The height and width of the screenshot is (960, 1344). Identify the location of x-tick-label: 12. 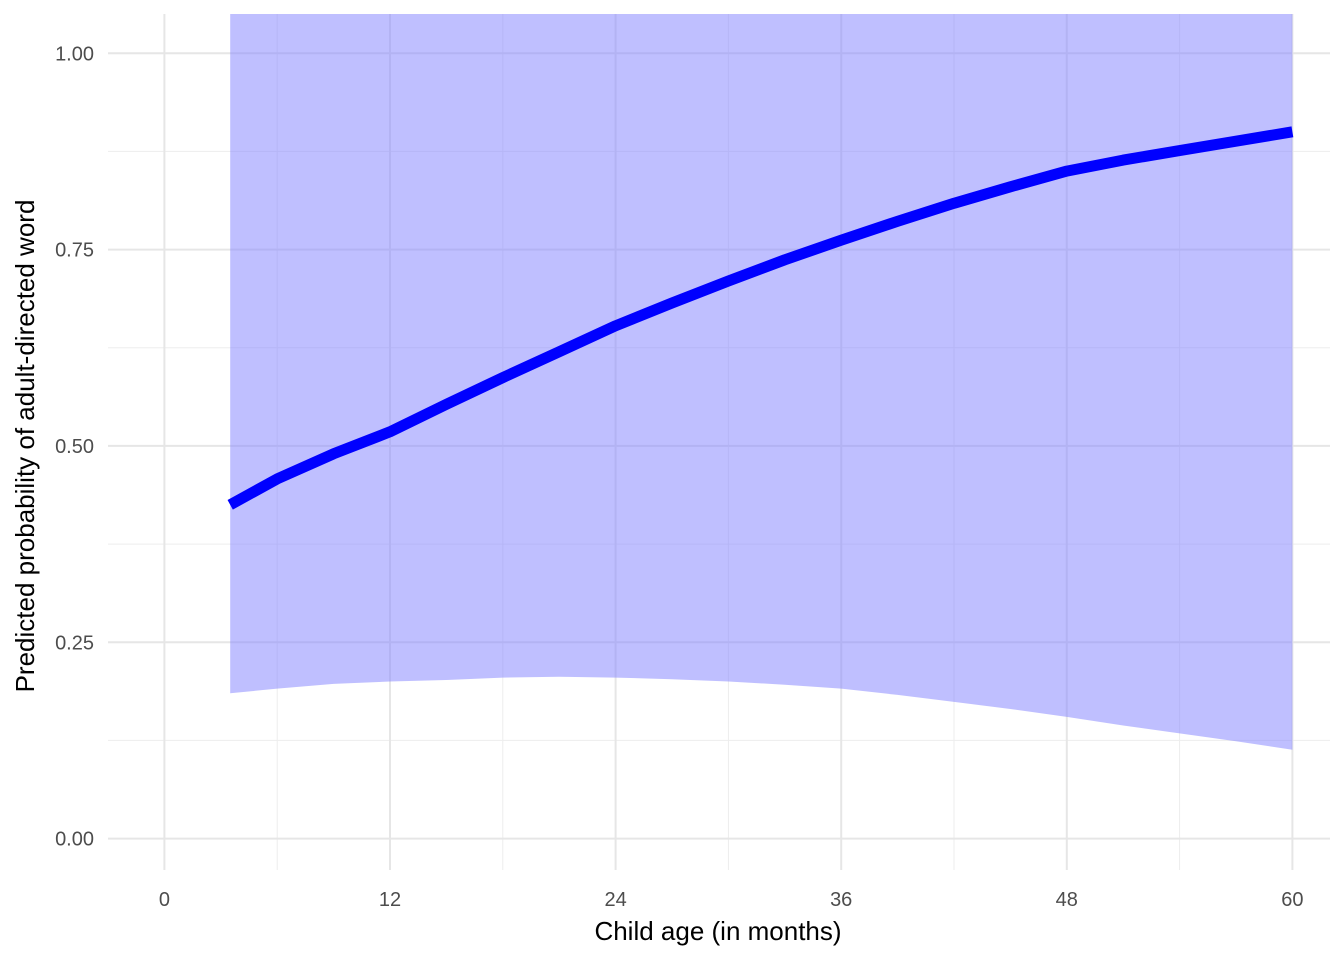
(390, 900).